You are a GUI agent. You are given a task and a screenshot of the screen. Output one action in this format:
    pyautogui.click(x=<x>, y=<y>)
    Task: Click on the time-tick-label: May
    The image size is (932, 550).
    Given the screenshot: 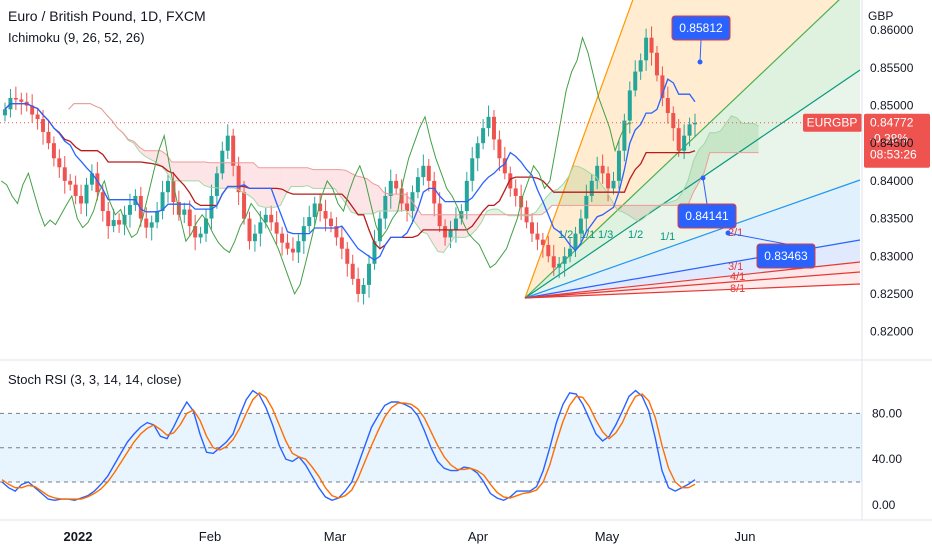 What is the action you would take?
    pyautogui.click(x=607, y=536)
    